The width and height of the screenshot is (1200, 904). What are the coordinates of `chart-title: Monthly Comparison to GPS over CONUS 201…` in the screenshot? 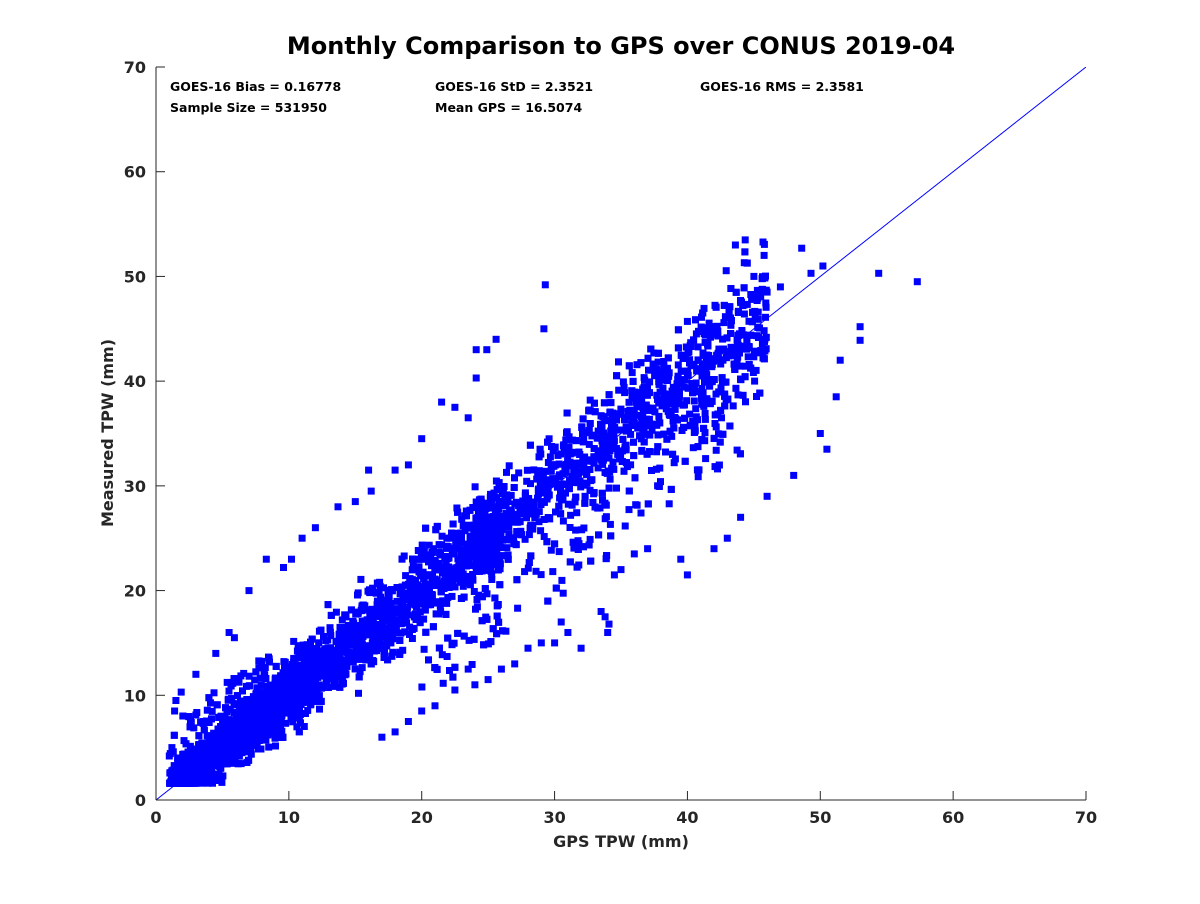 It's located at (621, 46).